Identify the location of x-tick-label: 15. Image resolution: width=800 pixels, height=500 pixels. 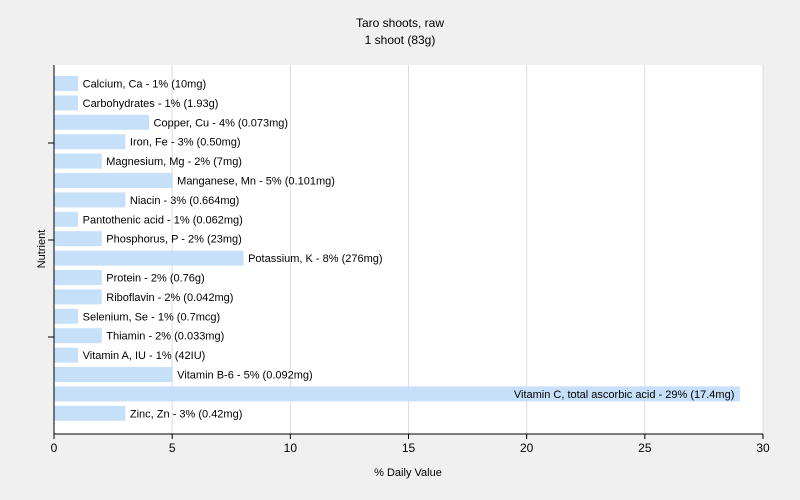
(409, 448).